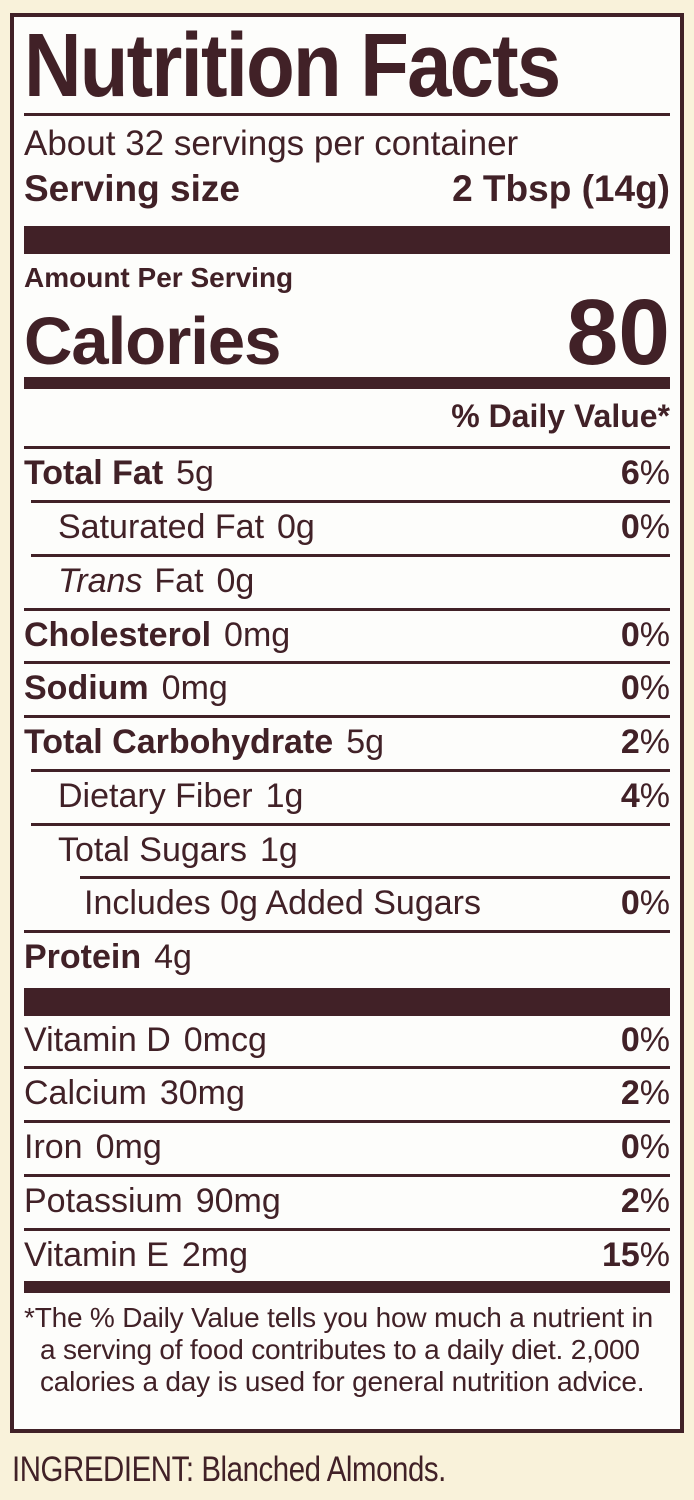 This screenshot has height=1500, width=694. What do you see at coordinates (347, 189) in the screenshot?
I see `serving-size-row: Serving size 2 Tbsp (14g)` at bounding box center [347, 189].